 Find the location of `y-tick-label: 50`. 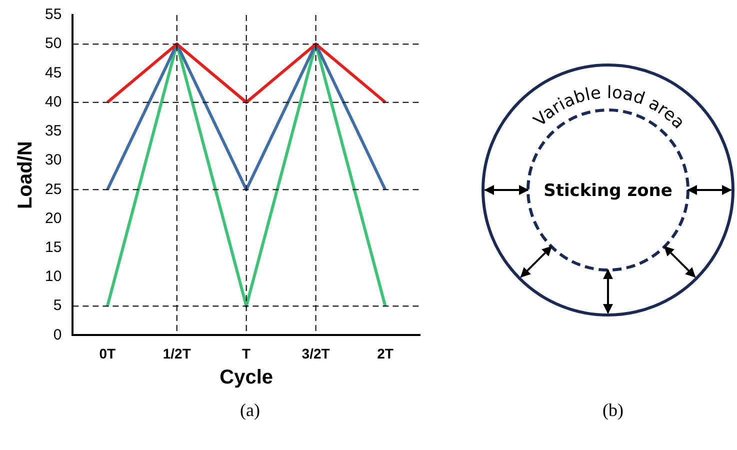

y-tick-label: 50 is located at coordinates (53, 43).